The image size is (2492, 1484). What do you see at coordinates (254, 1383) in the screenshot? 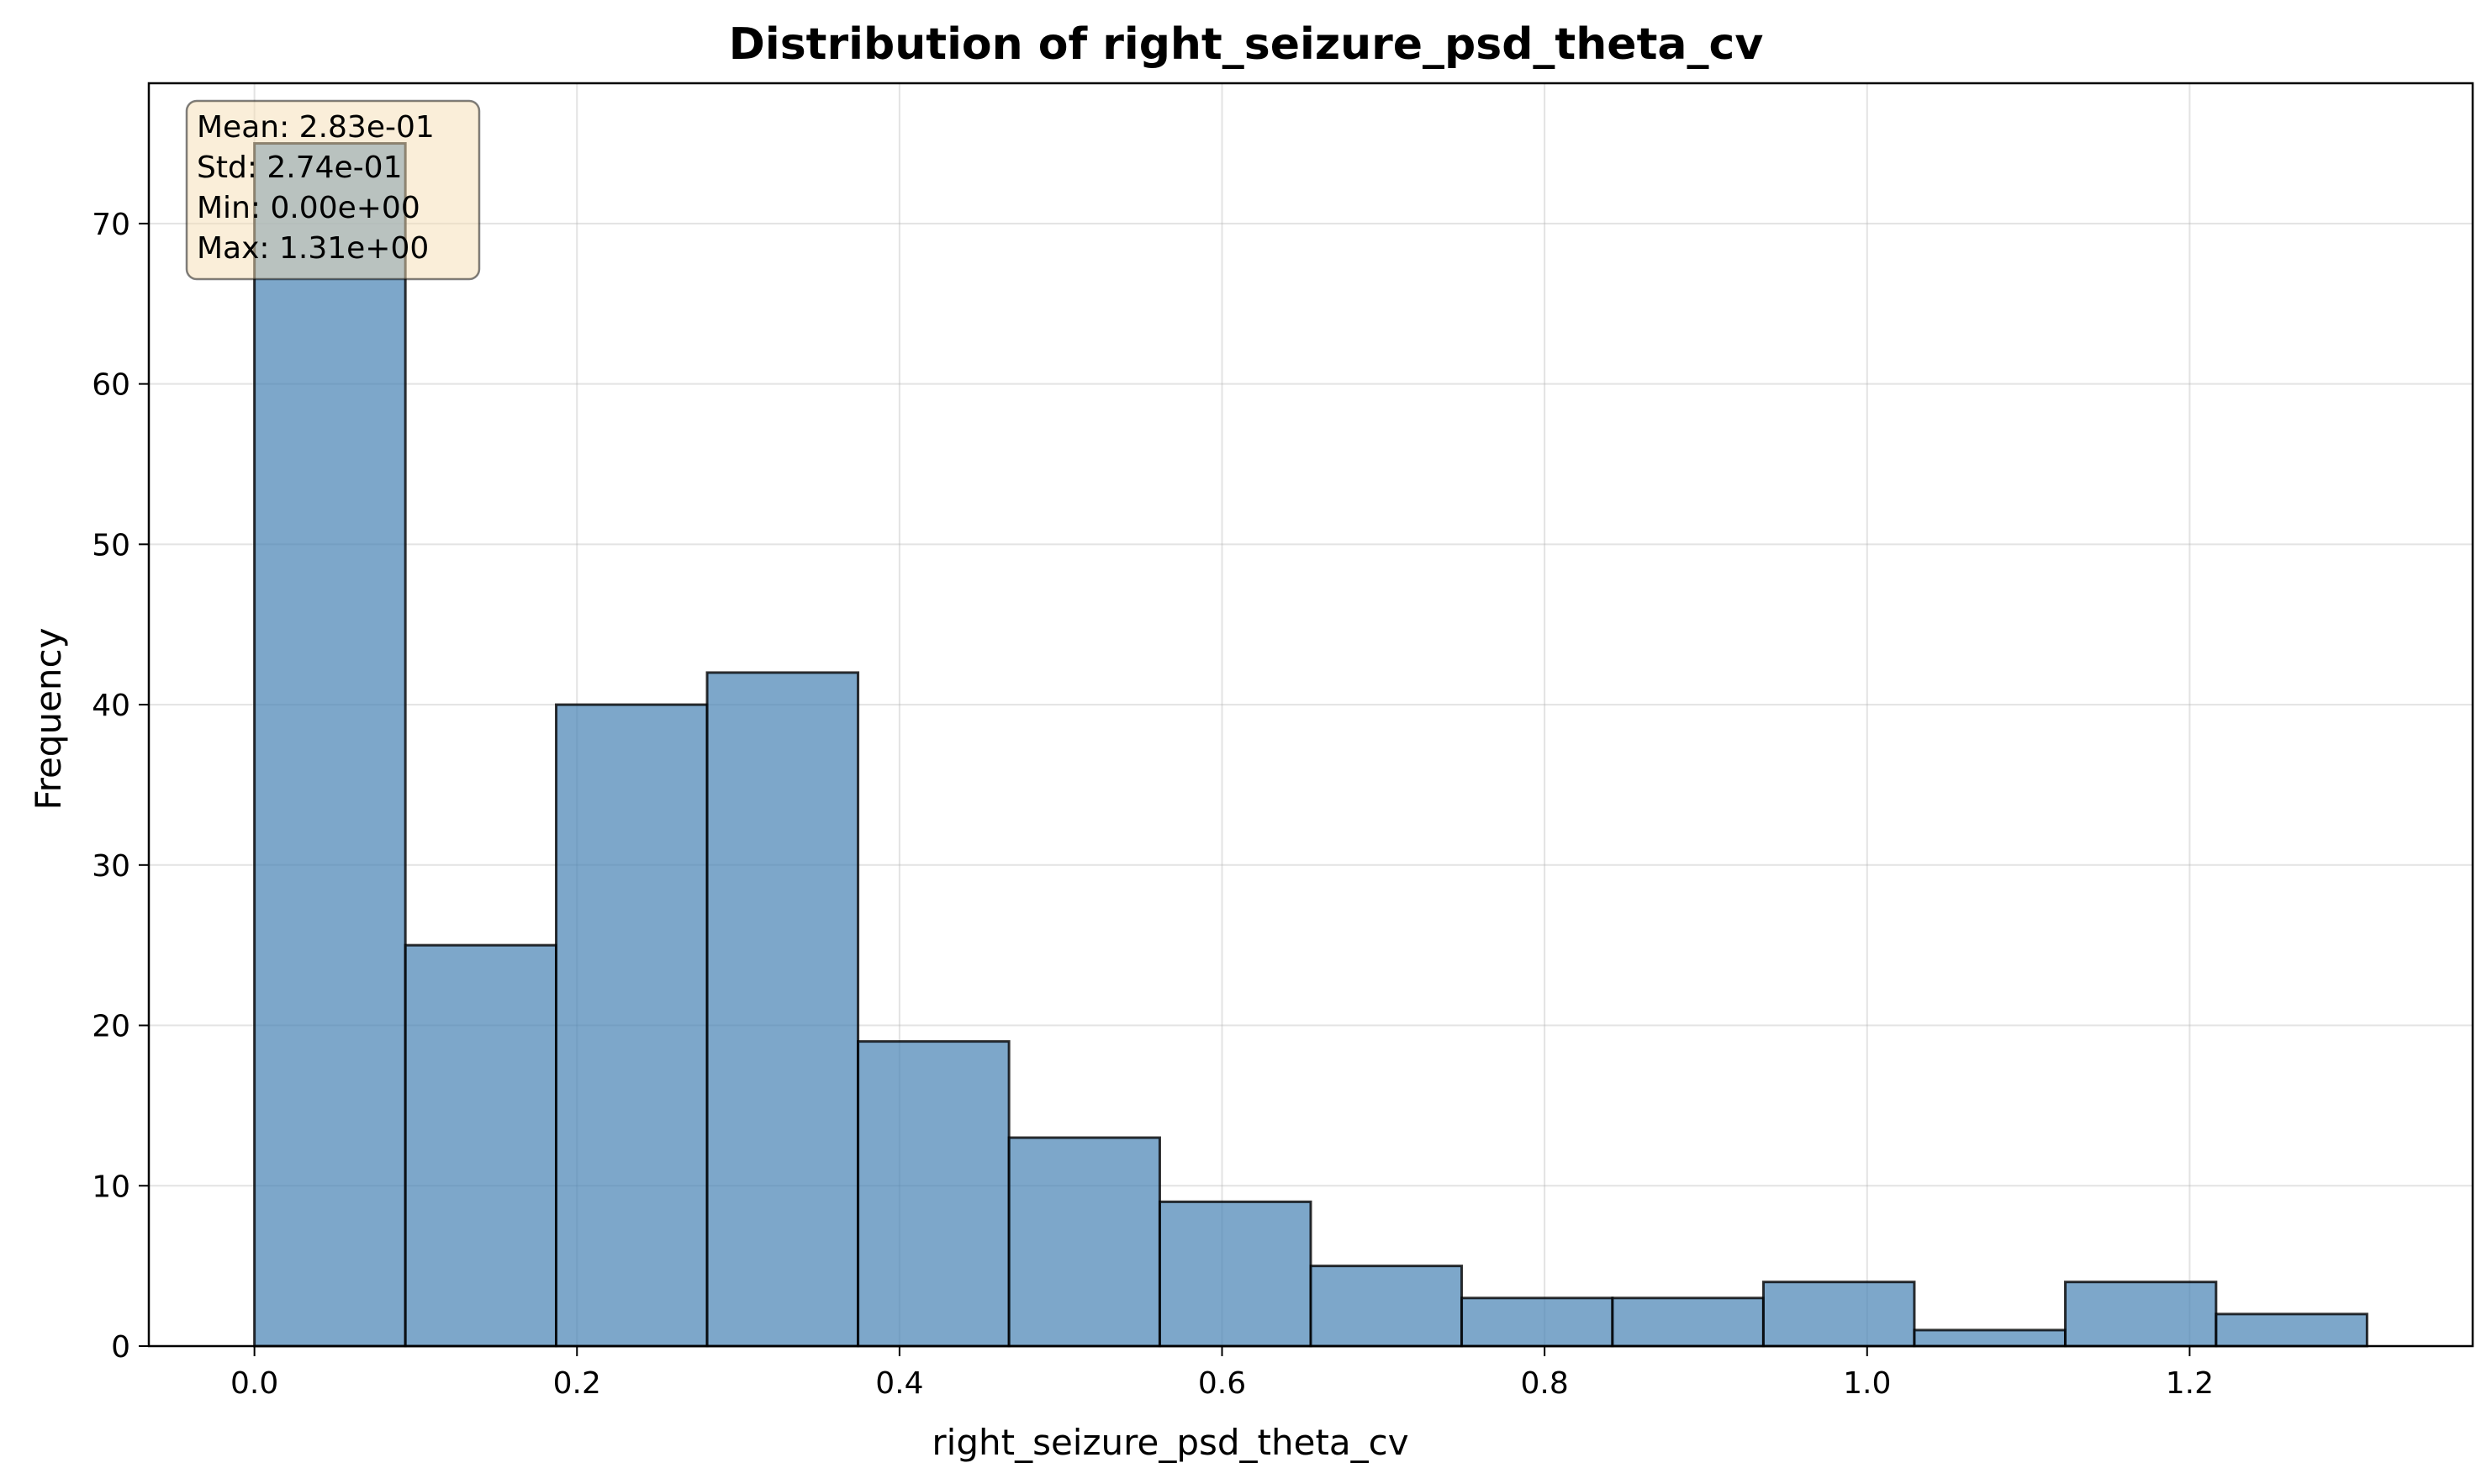
I see `x-tick-label: 0.0` at bounding box center [254, 1383].